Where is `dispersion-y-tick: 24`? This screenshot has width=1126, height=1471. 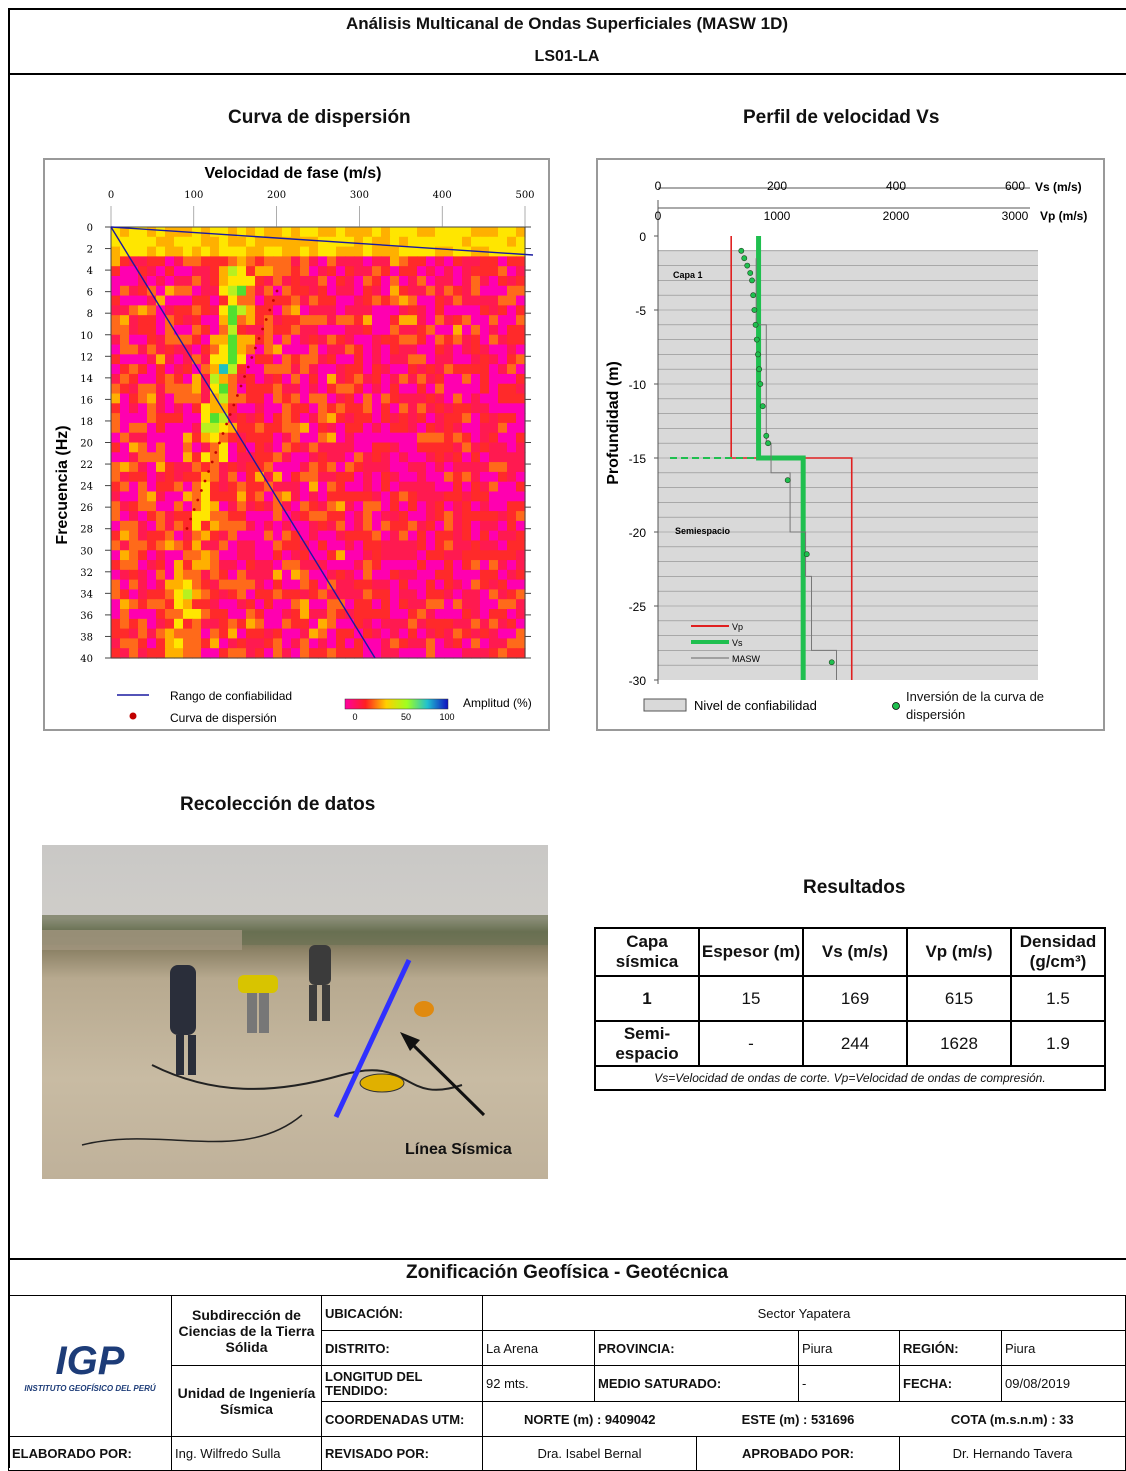
dispersion-y-tick: 24 is located at coordinates (86, 487).